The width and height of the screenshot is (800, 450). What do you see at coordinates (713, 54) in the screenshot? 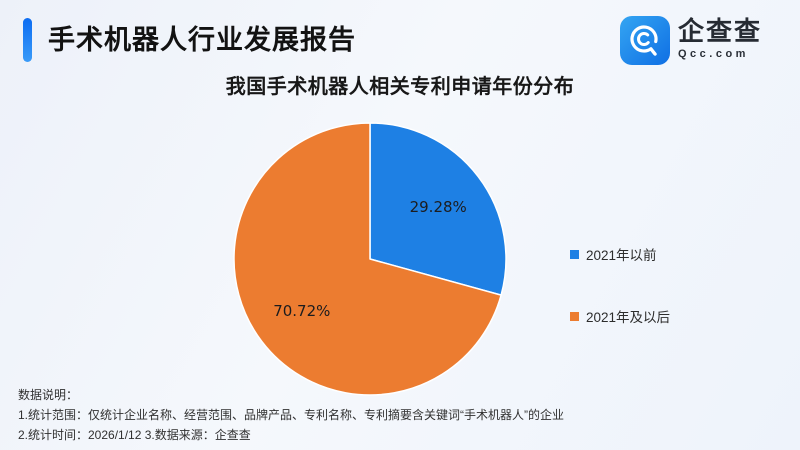
I see `logo-domain: Qcc.com` at bounding box center [713, 54].